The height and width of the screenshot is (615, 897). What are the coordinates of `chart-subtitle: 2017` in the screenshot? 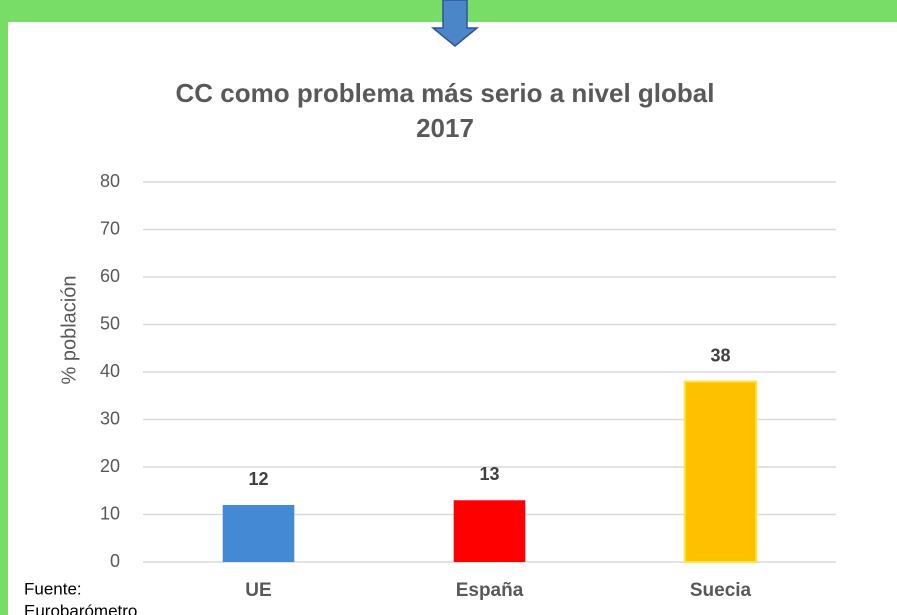 It's located at (445, 128).